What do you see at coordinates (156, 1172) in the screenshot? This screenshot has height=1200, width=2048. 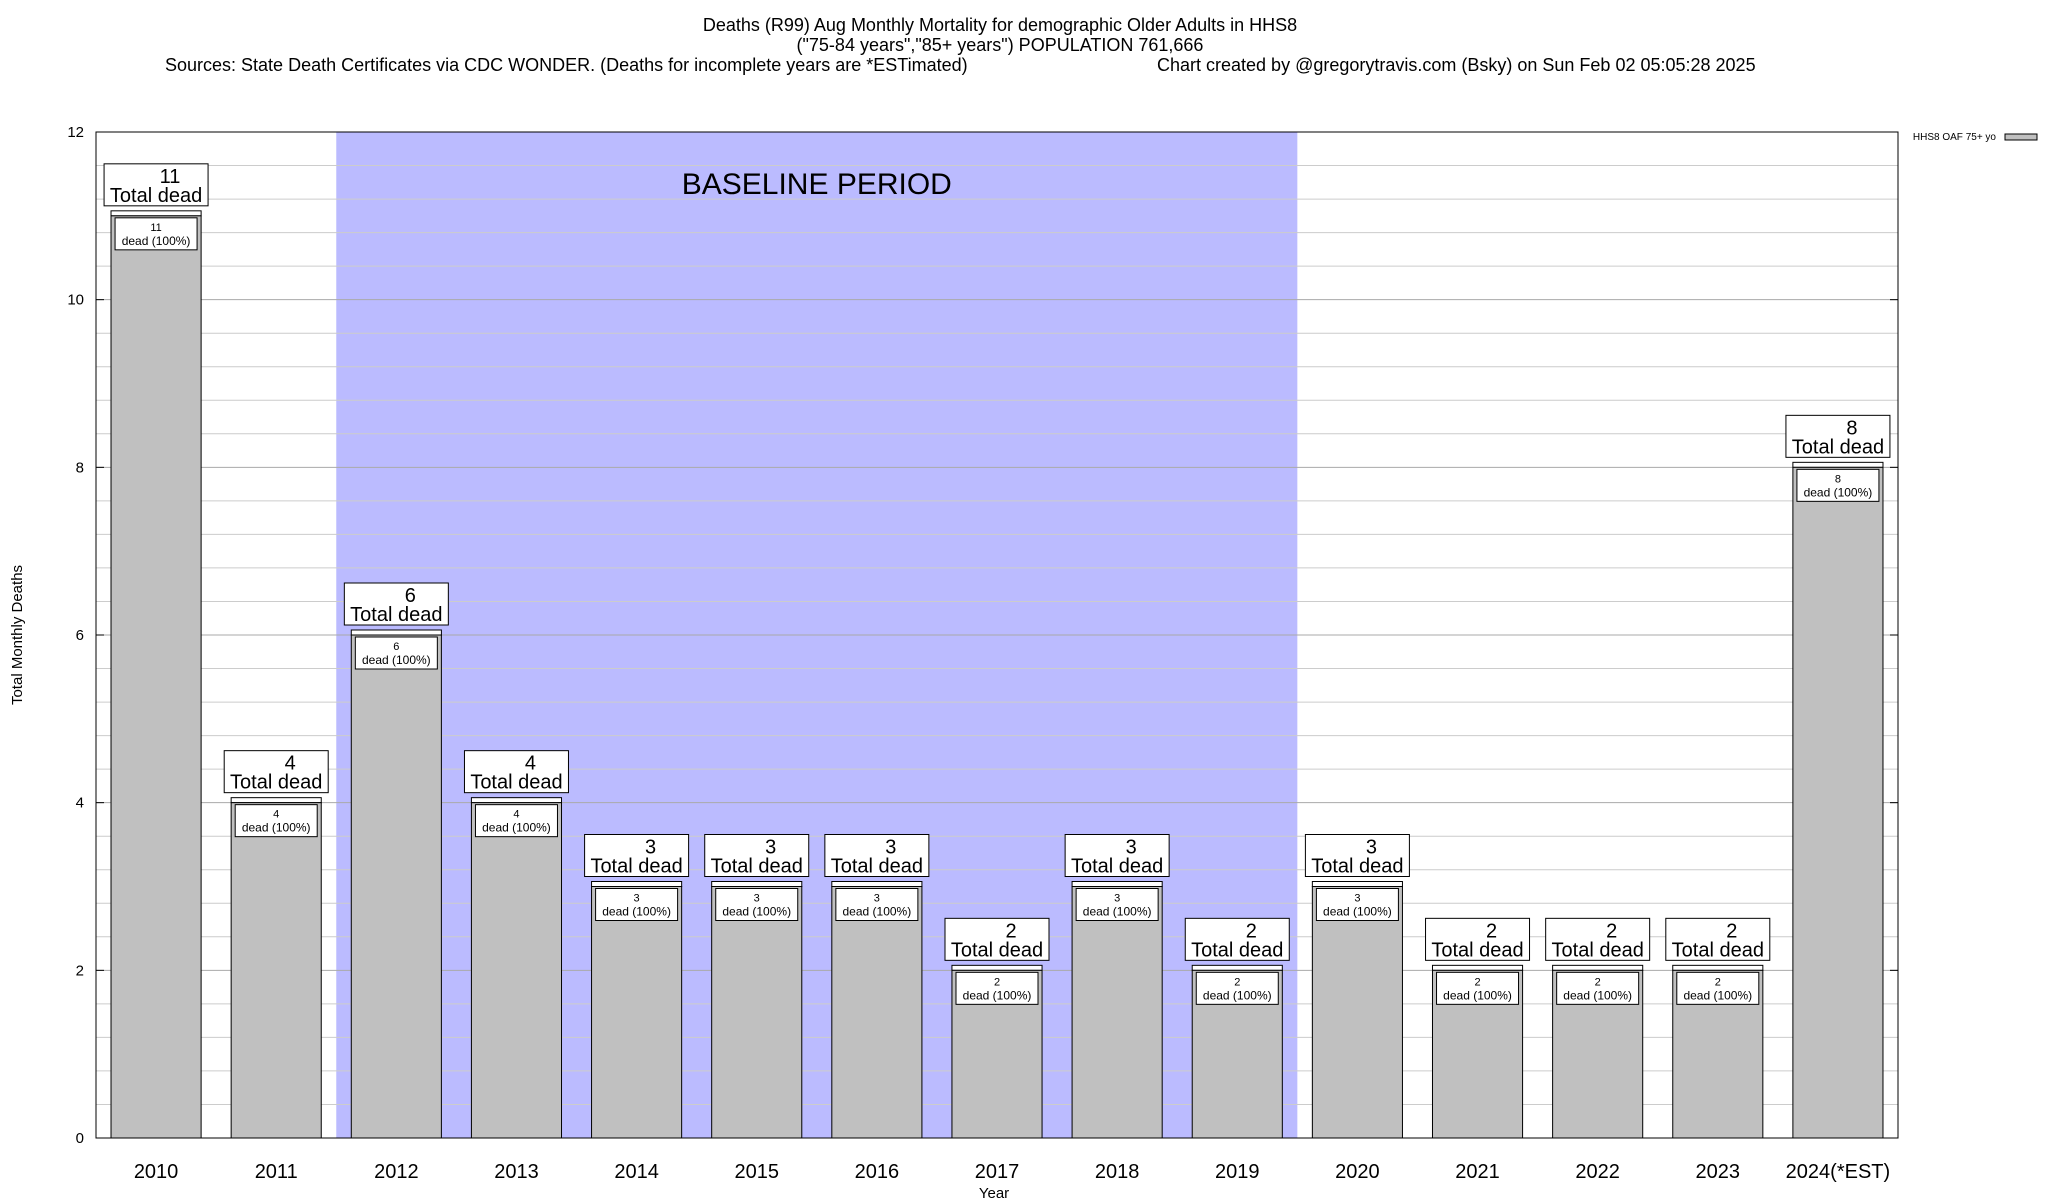 I see `x-tick-label: 2010` at bounding box center [156, 1172].